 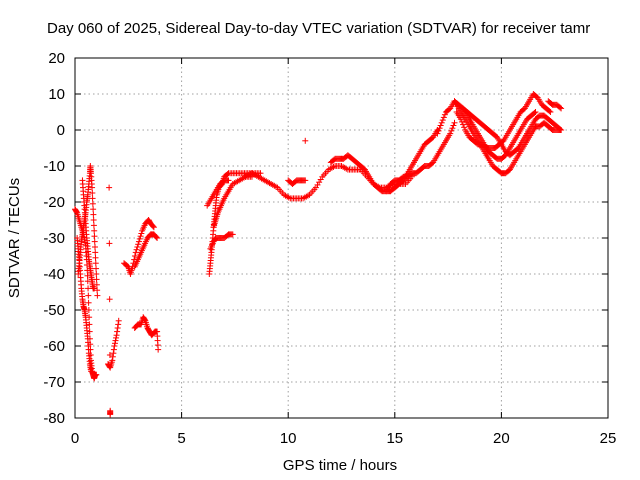 I want to click on x-tick-label: 15, so click(x=394, y=438).